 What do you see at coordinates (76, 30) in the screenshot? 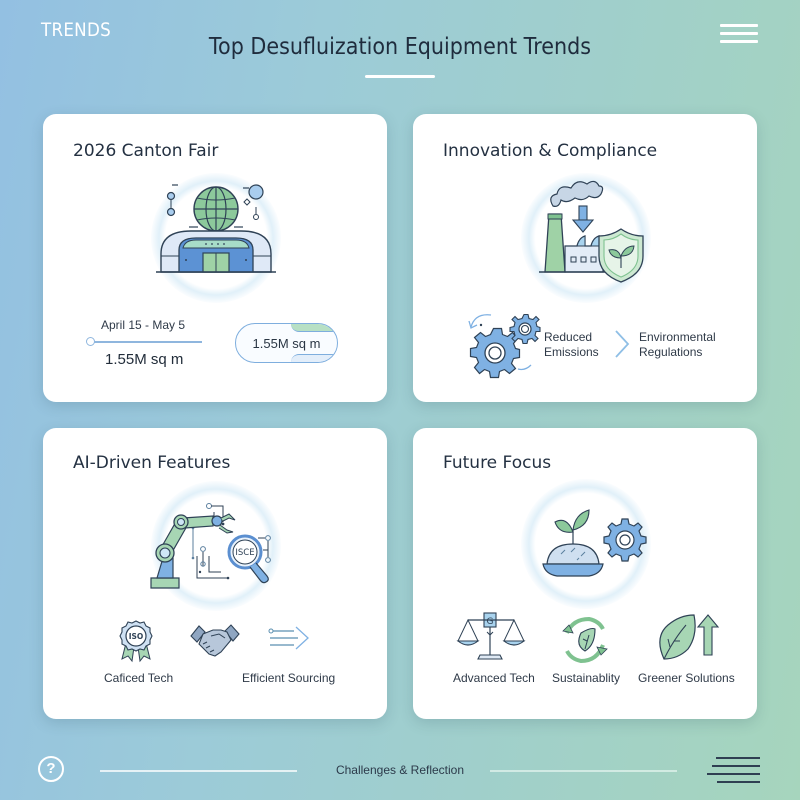
I see `brand-logo: TRENDS` at bounding box center [76, 30].